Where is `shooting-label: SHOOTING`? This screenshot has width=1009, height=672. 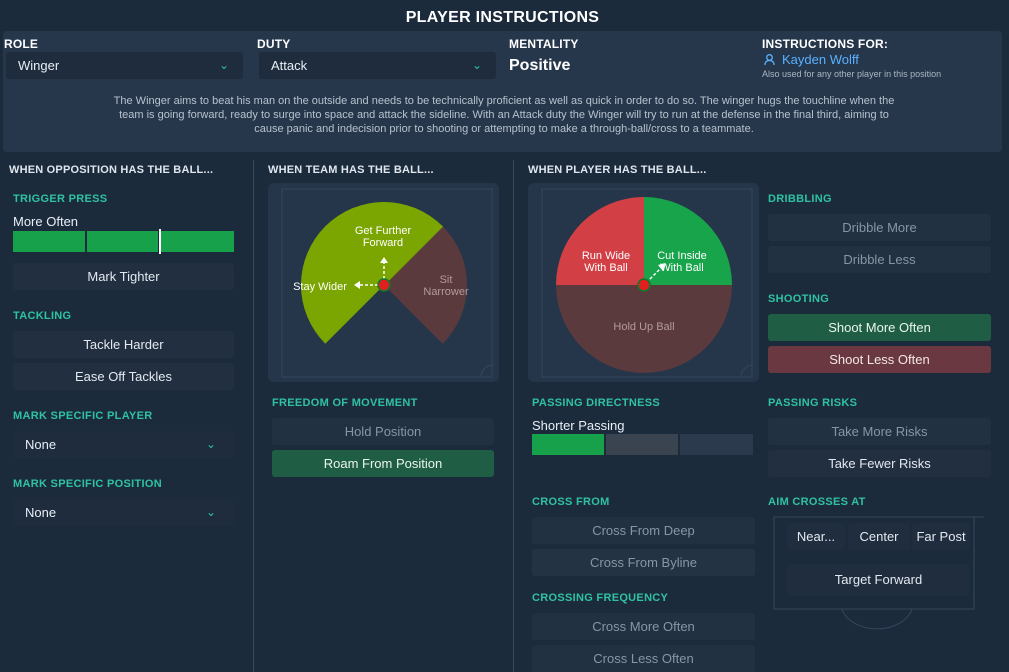
shooting-label: SHOOTING is located at coordinates (799, 299).